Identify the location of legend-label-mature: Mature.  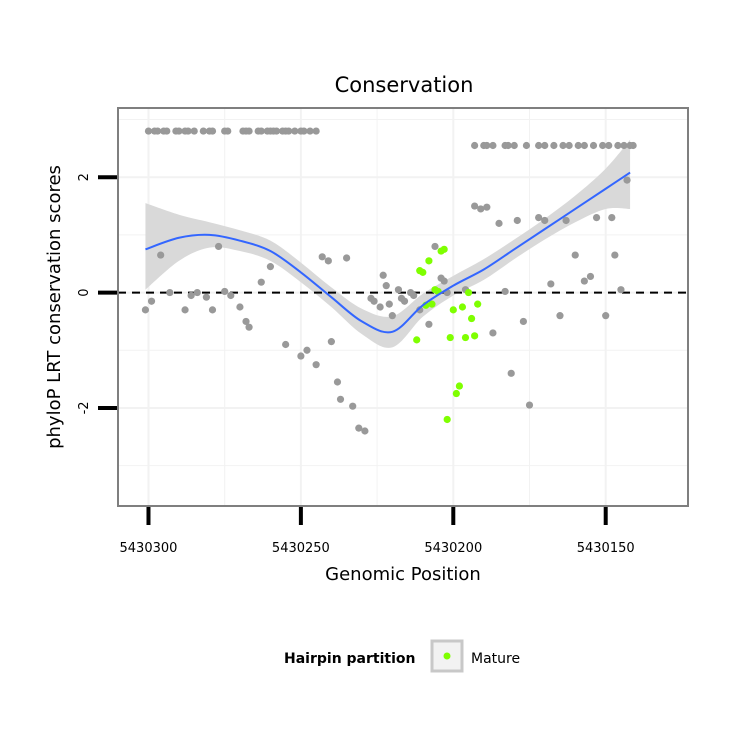
(495, 659).